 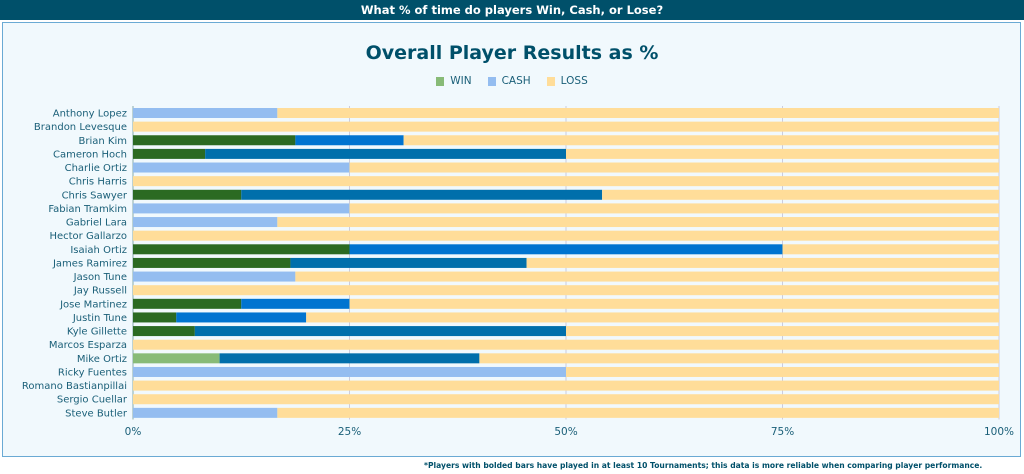 What do you see at coordinates (74, 386) in the screenshot?
I see `category-label: Romano Bastianpillai` at bounding box center [74, 386].